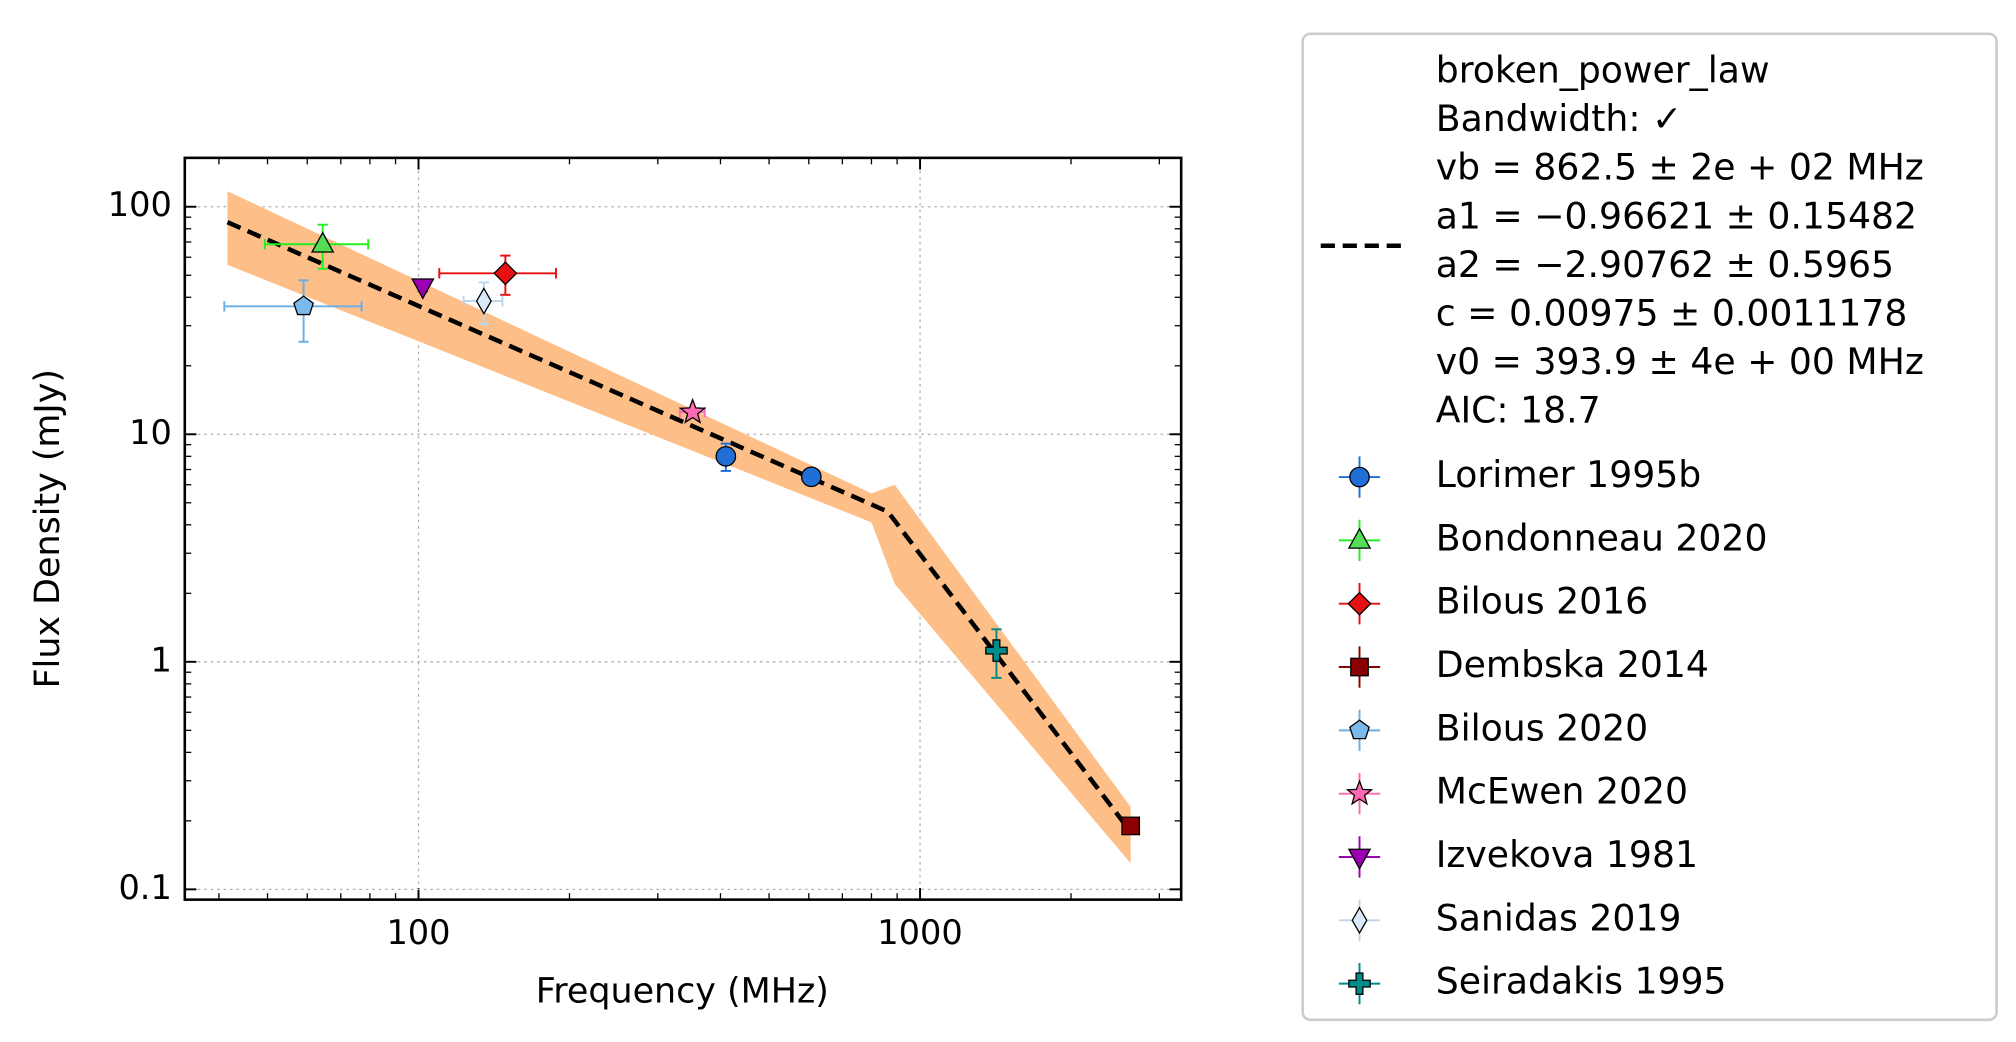 This screenshot has width=2016, height=1042. What do you see at coordinates (1665, 264) in the screenshot?
I see `legend-fit-label: a2 = −2.90762 ± 0.5965` at bounding box center [1665, 264].